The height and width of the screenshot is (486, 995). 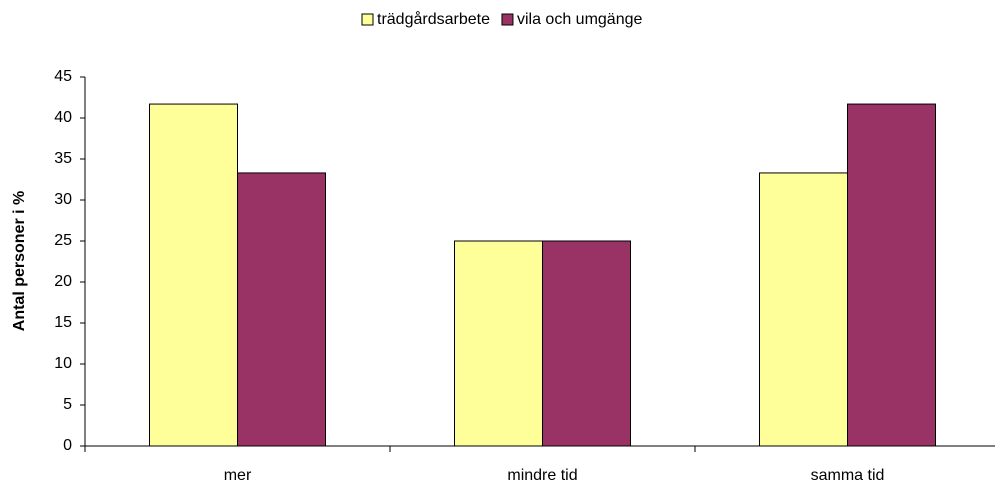 I want to click on y-tick-label: 30, so click(x=63, y=199).